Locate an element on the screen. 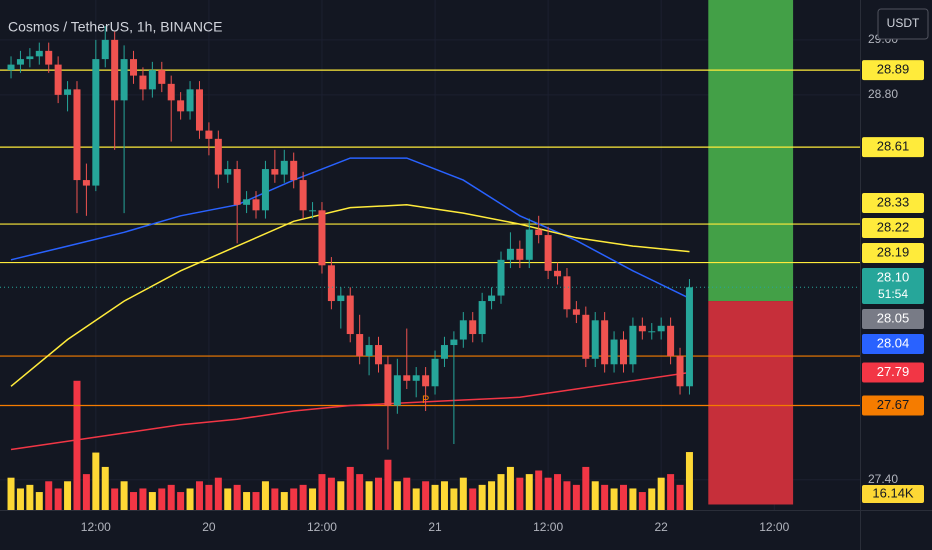  price-tag-label: 27.67 is located at coordinates (893, 404).